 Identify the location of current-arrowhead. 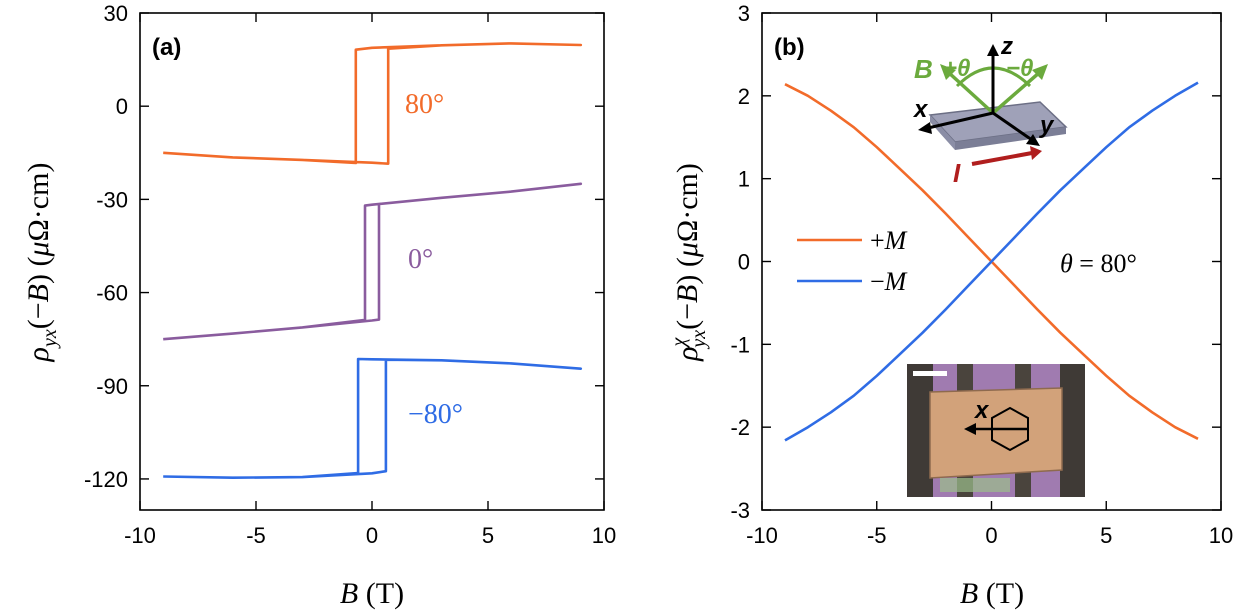
(1036, 153).